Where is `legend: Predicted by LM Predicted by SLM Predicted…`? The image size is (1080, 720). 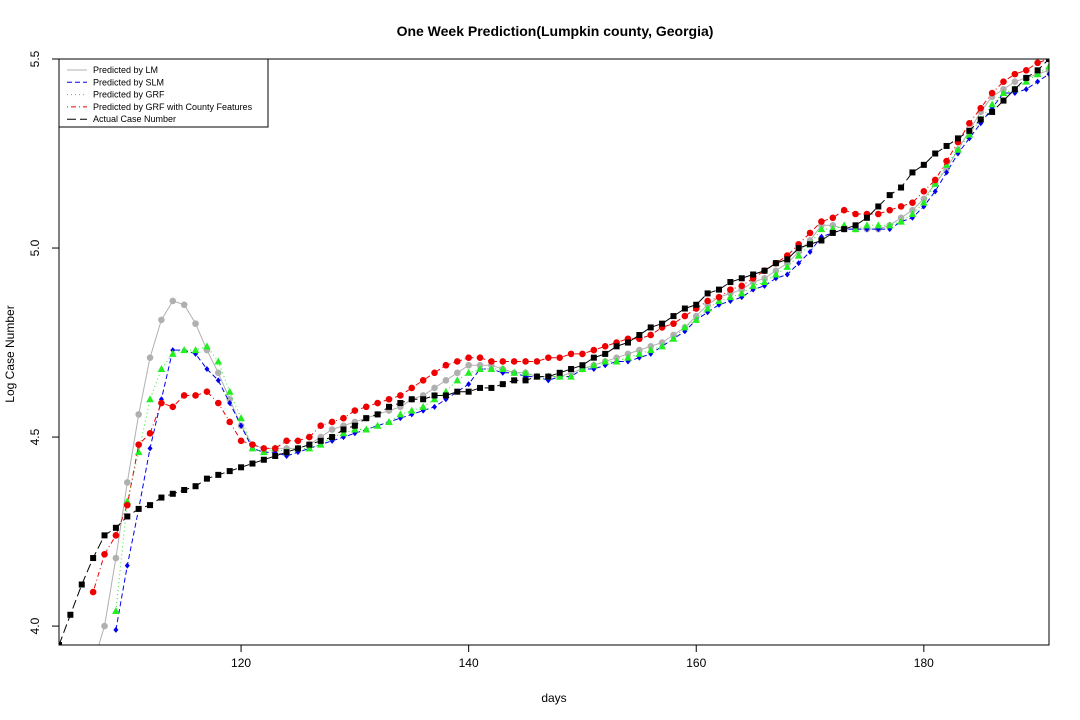 legend: Predicted by LM Predicted by SLM Predicted… is located at coordinates (163, 93).